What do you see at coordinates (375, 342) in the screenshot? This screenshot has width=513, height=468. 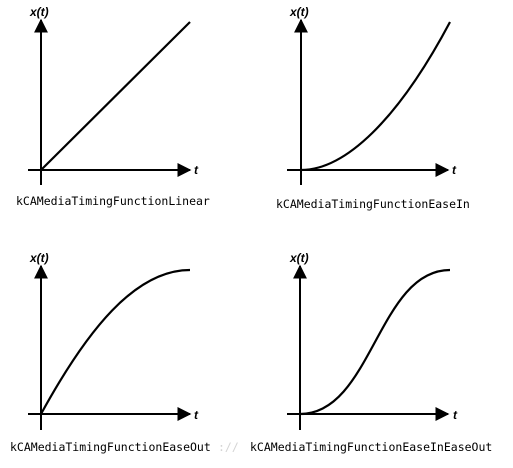 I see `curve-ease-in-ease-out` at bounding box center [375, 342].